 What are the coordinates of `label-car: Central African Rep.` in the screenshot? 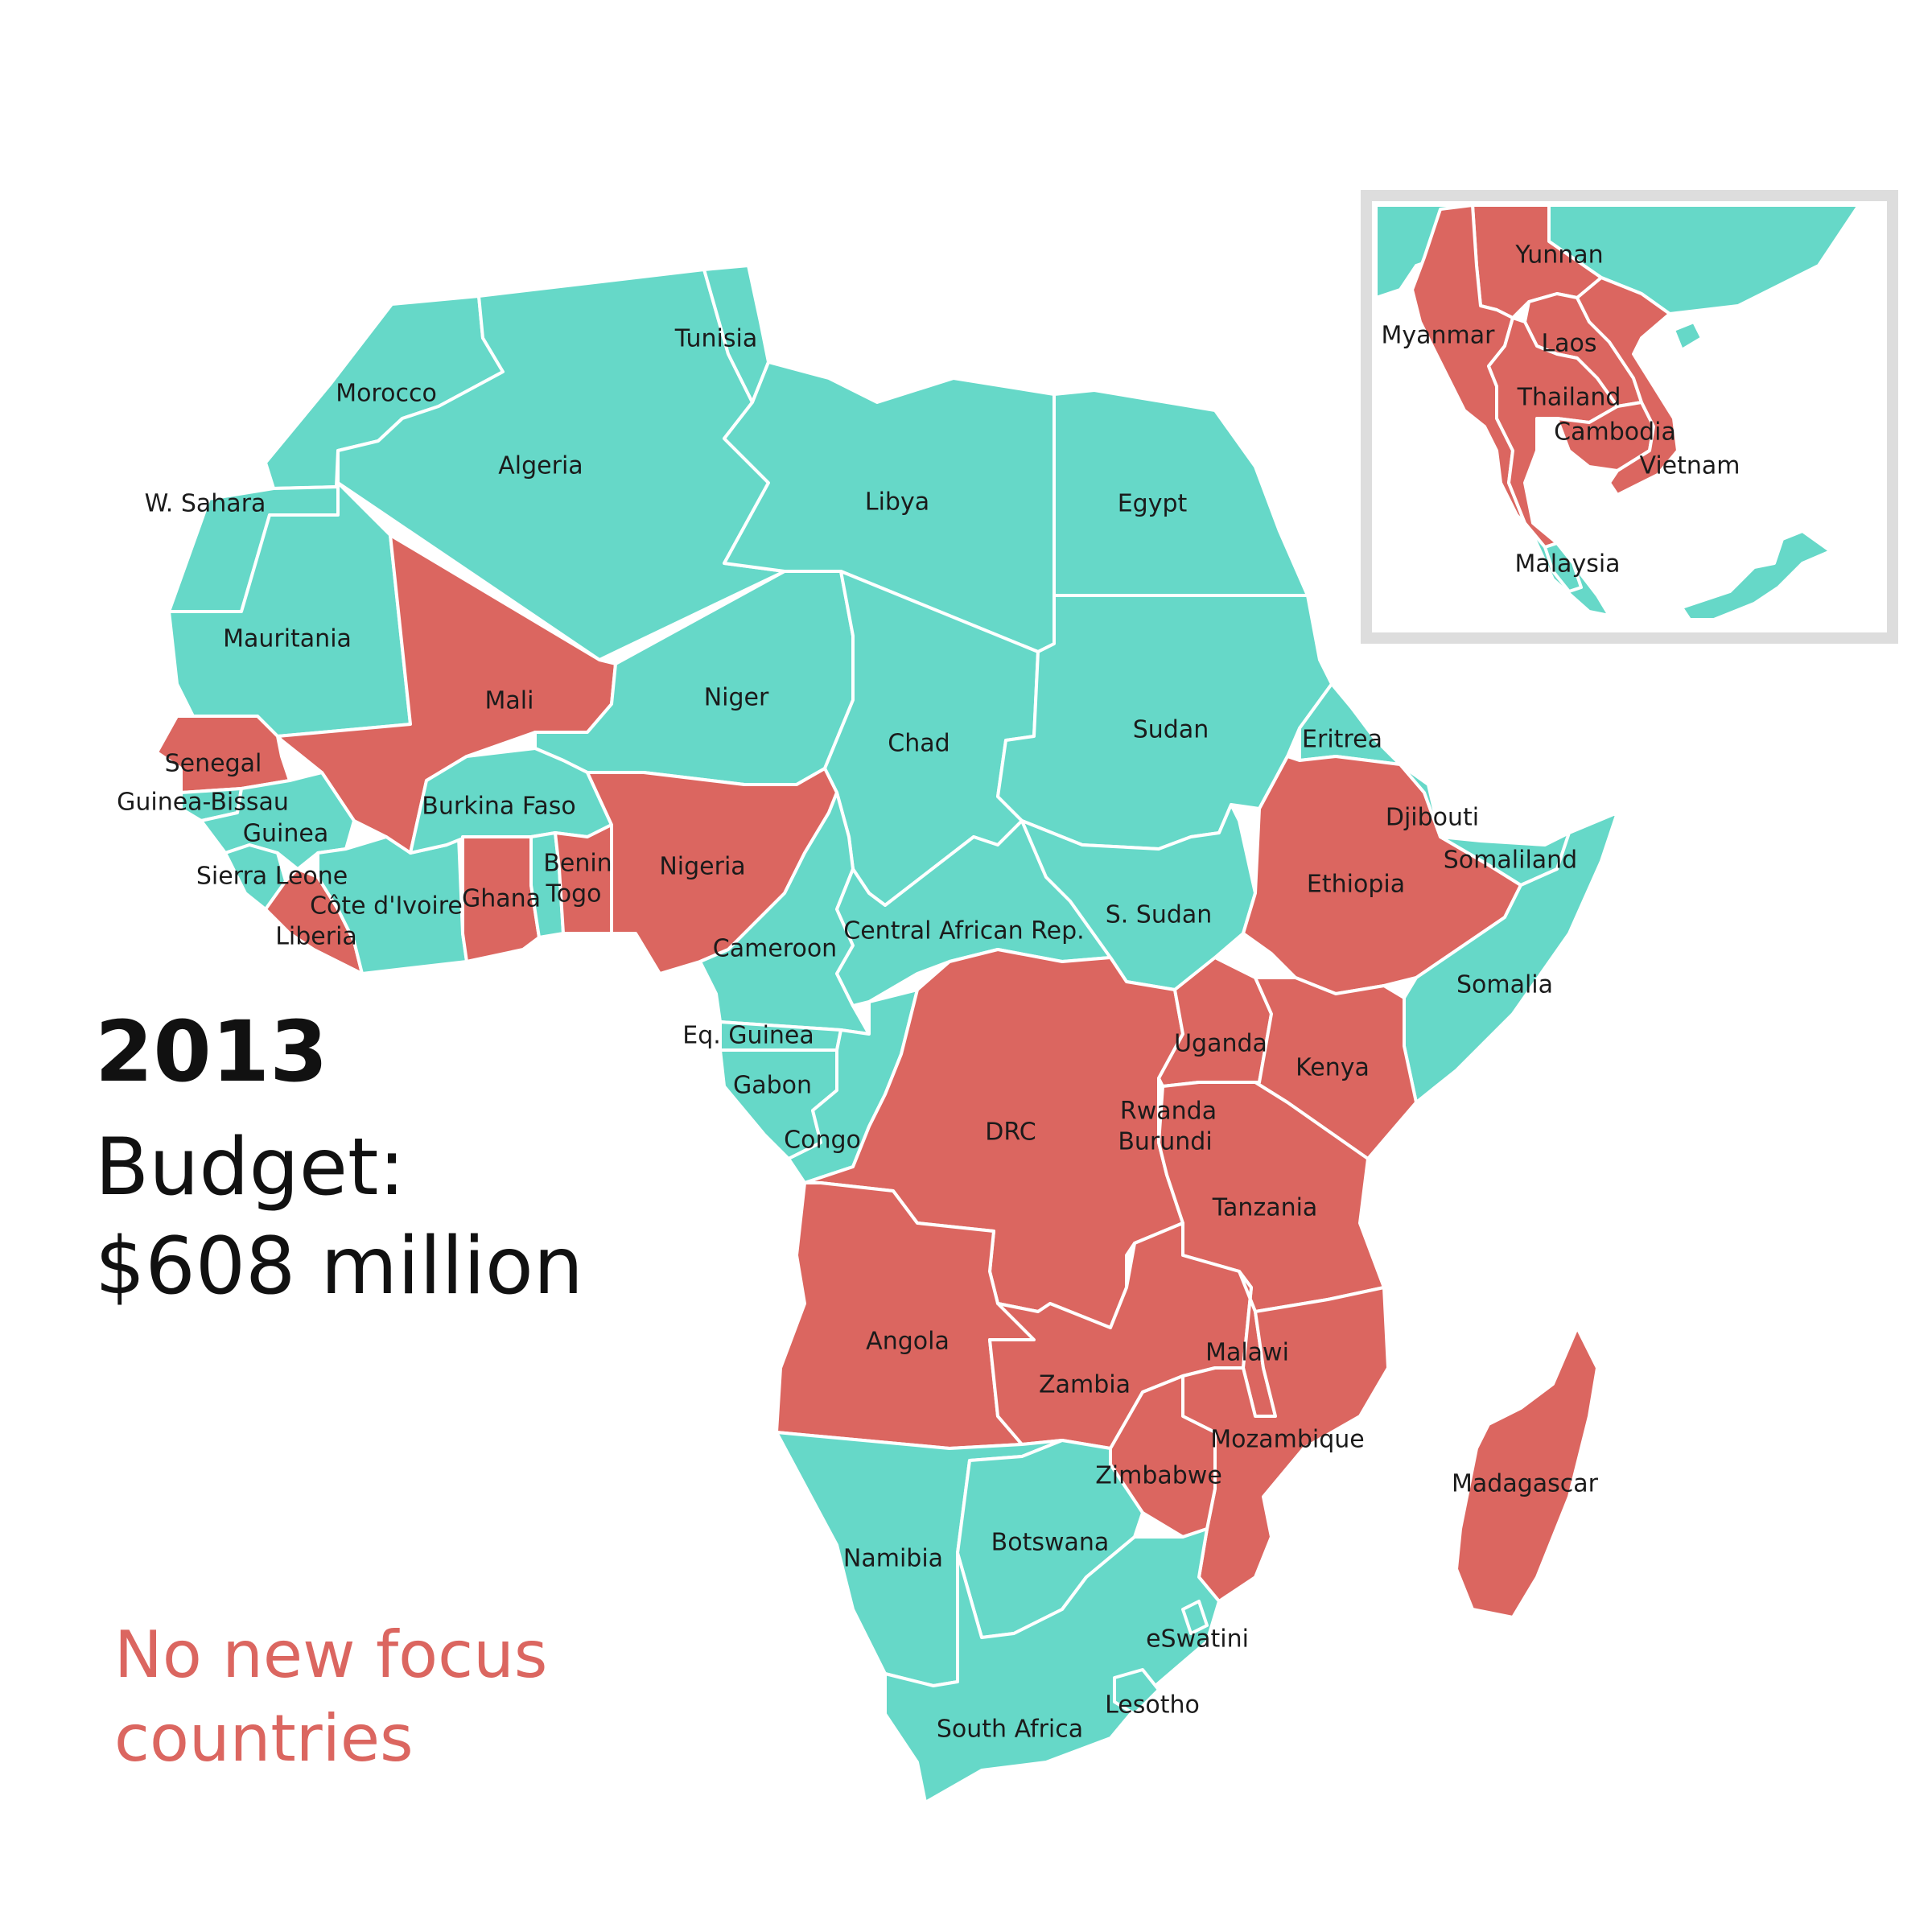 It's located at (963, 931).